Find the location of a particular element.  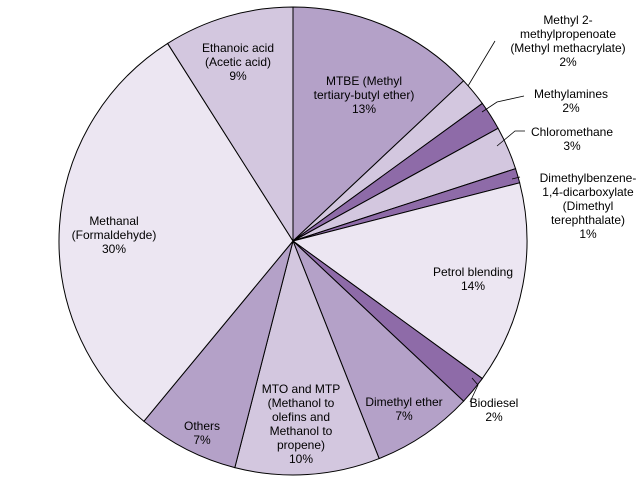

slice-label-petrol-blending: Petrol blending 14% is located at coordinates (473, 279).